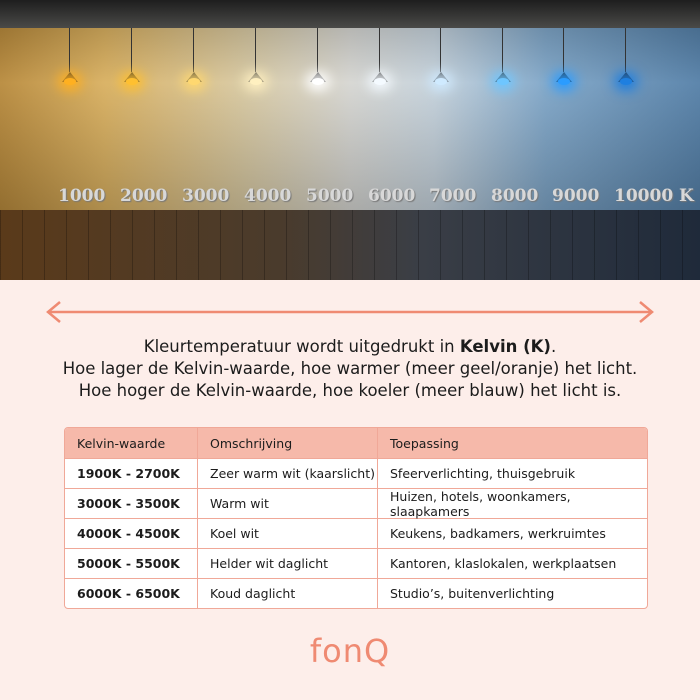 Image resolution: width=700 pixels, height=700 pixels. Describe the element at coordinates (453, 196) in the screenshot. I see `kelvin-label: 7000` at that location.